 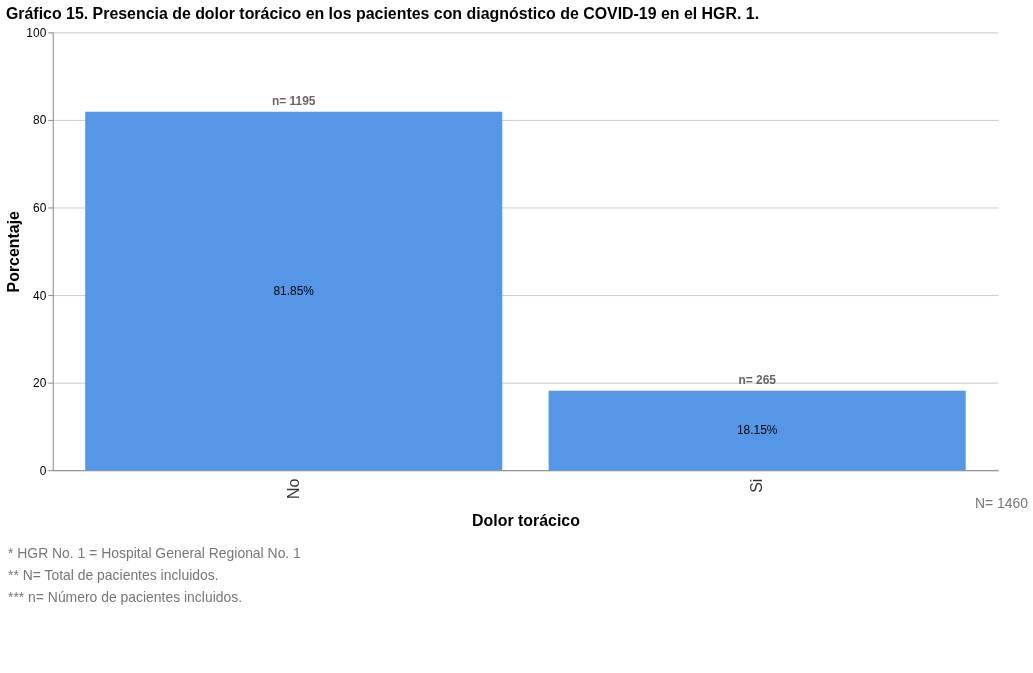 What do you see at coordinates (382, 14) in the screenshot?
I see `chart-title: Gráfico 15. Presencia de dolor torácico en los pacientes con diagnóstico de COVID-19 en el HGR. 1.` at bounding box center [382, 14].